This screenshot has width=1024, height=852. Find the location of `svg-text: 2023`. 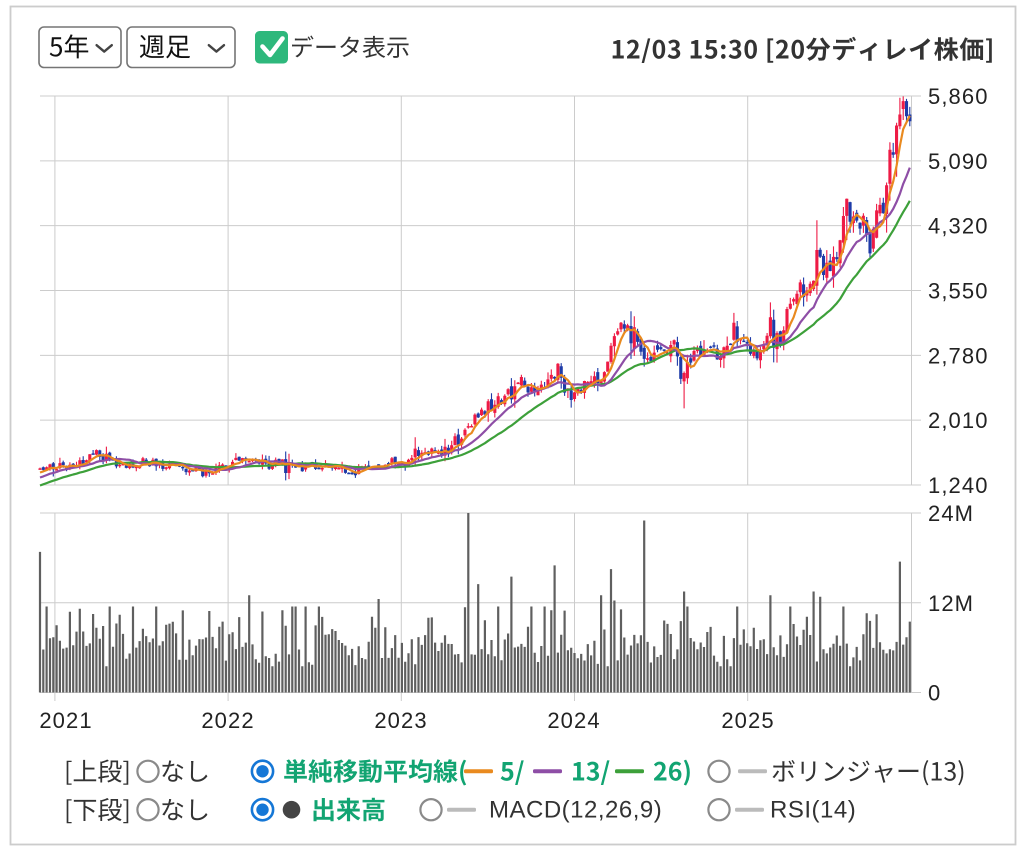

svg-text: 2023 is located at coordinates (400, 720).